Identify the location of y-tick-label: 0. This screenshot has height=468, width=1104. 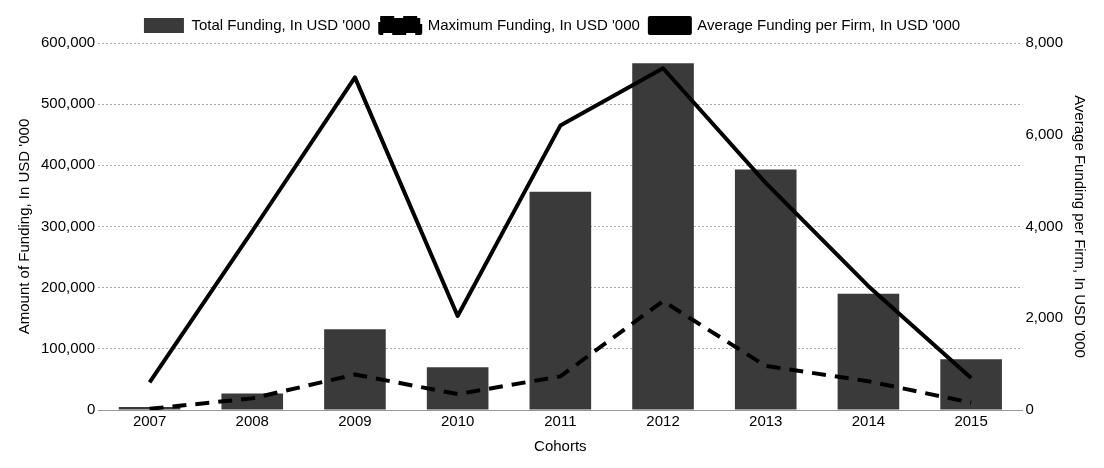
(91, 409).